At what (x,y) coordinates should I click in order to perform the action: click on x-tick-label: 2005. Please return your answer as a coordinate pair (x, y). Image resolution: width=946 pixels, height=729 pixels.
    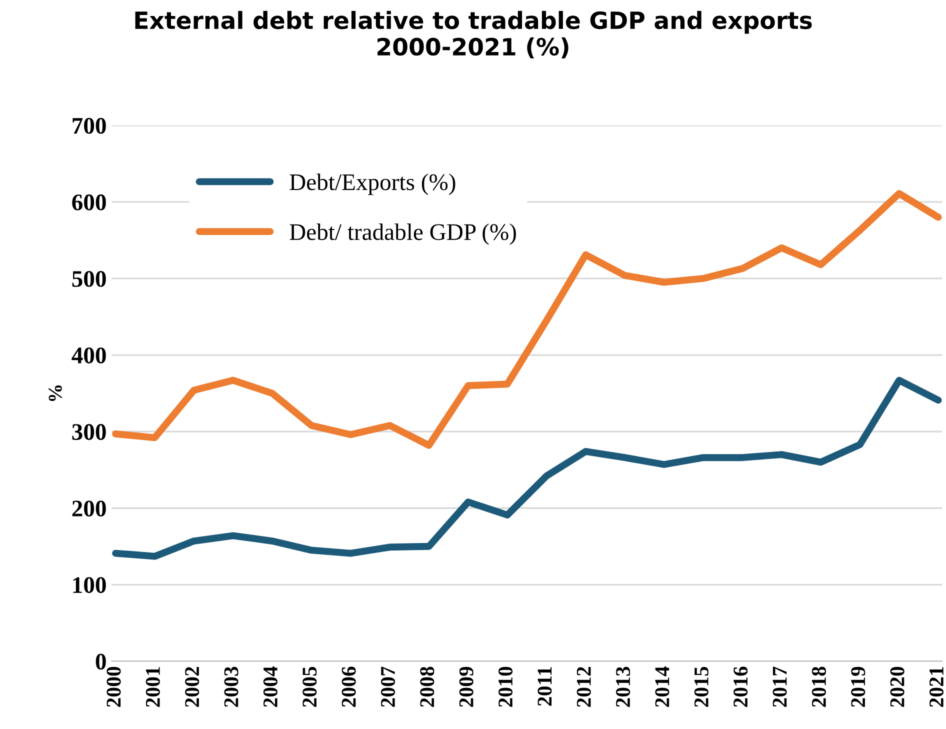
    Looking at the image, I should click on (309, 686).